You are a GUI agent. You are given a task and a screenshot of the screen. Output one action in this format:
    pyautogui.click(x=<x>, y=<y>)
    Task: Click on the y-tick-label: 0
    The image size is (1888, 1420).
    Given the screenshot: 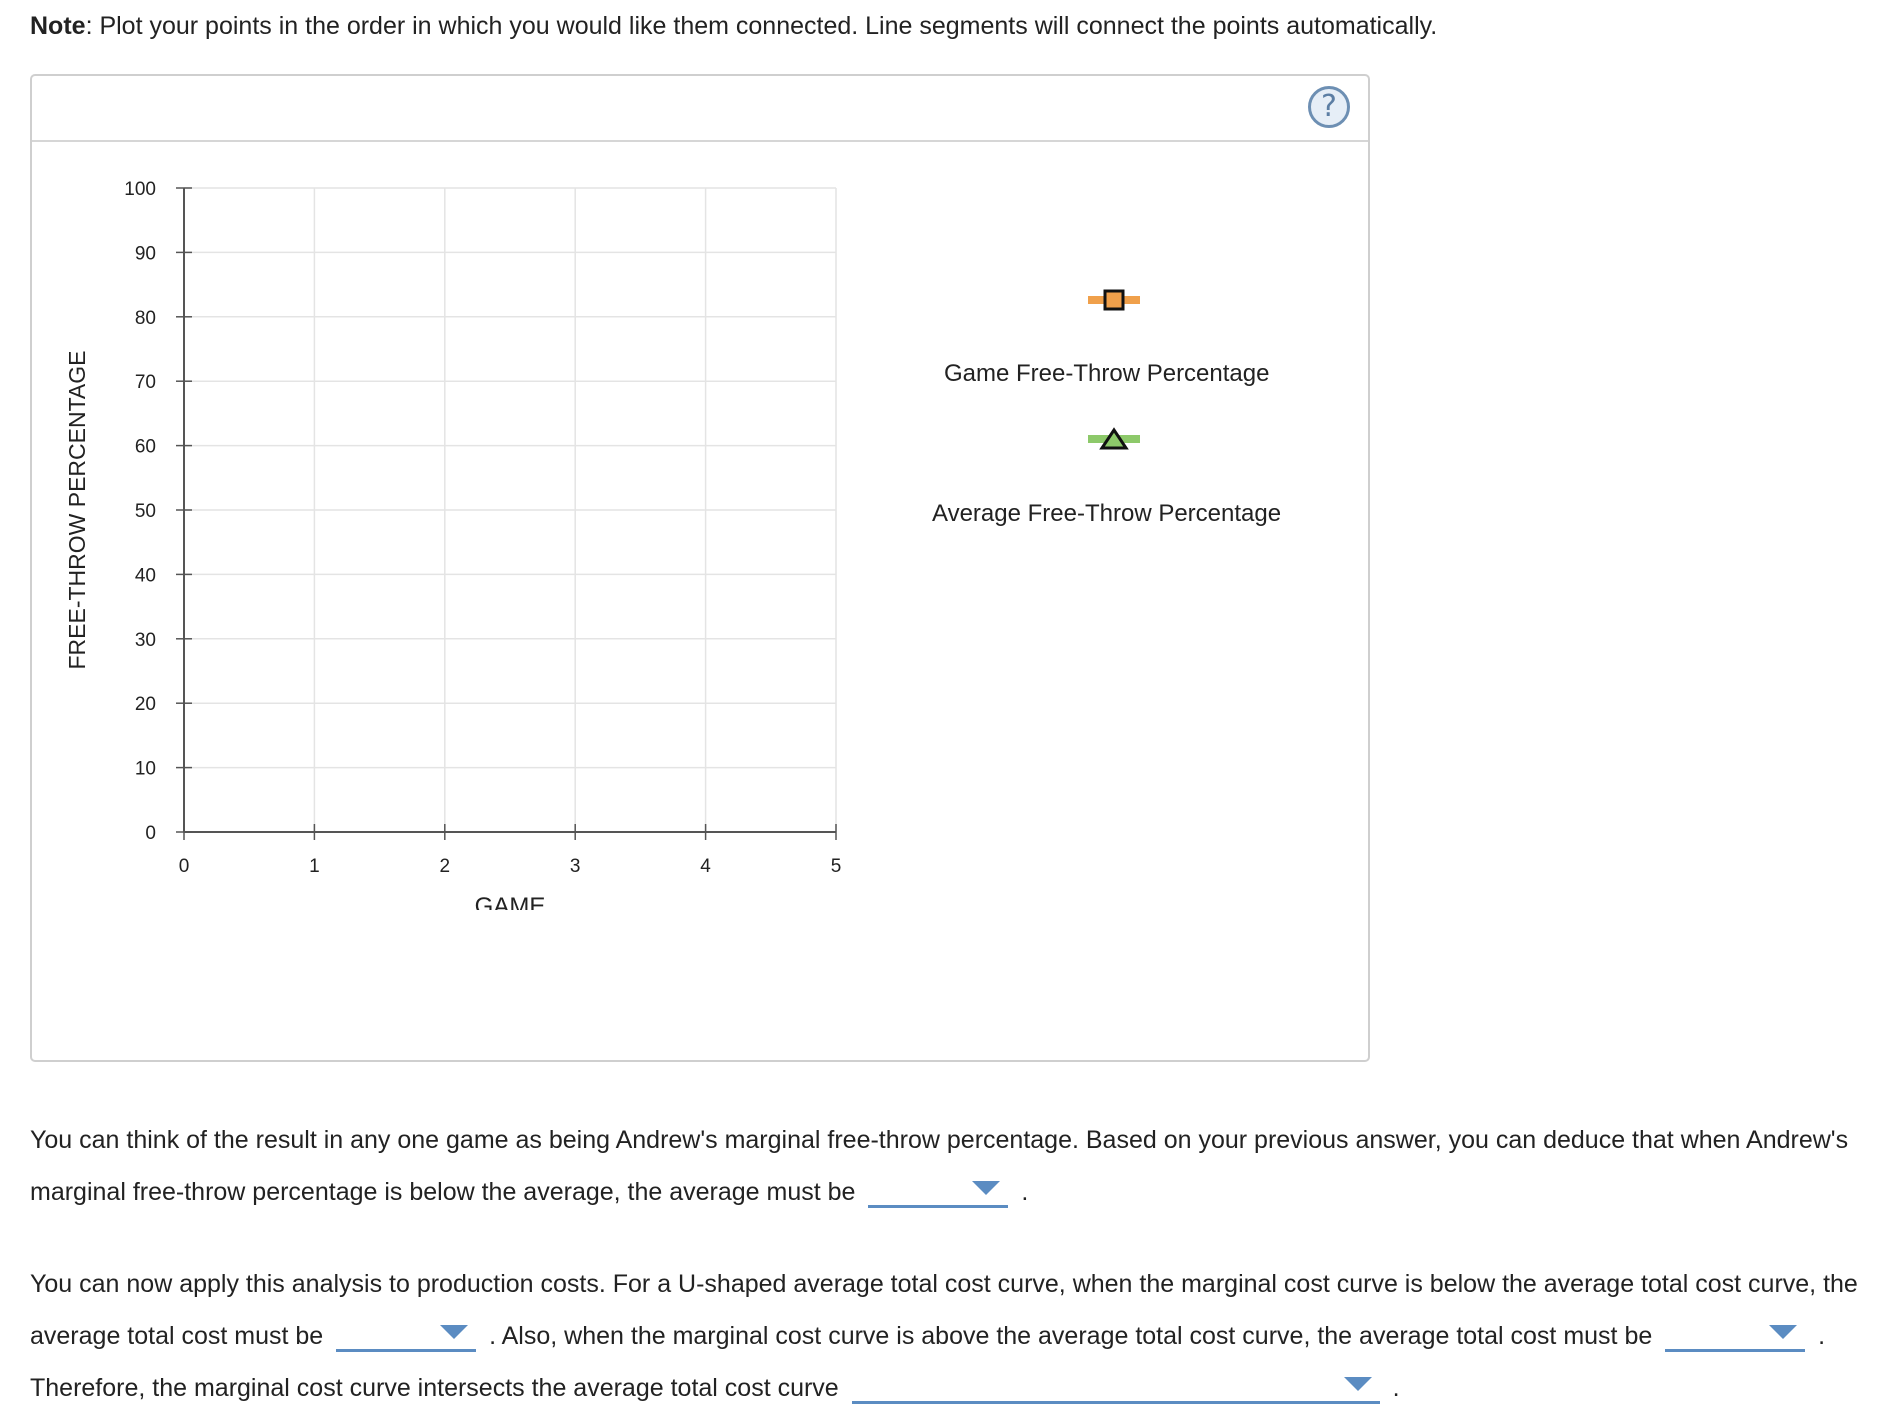 What is the action you would take?
    pyautogui.click(x=150, y=833)
    